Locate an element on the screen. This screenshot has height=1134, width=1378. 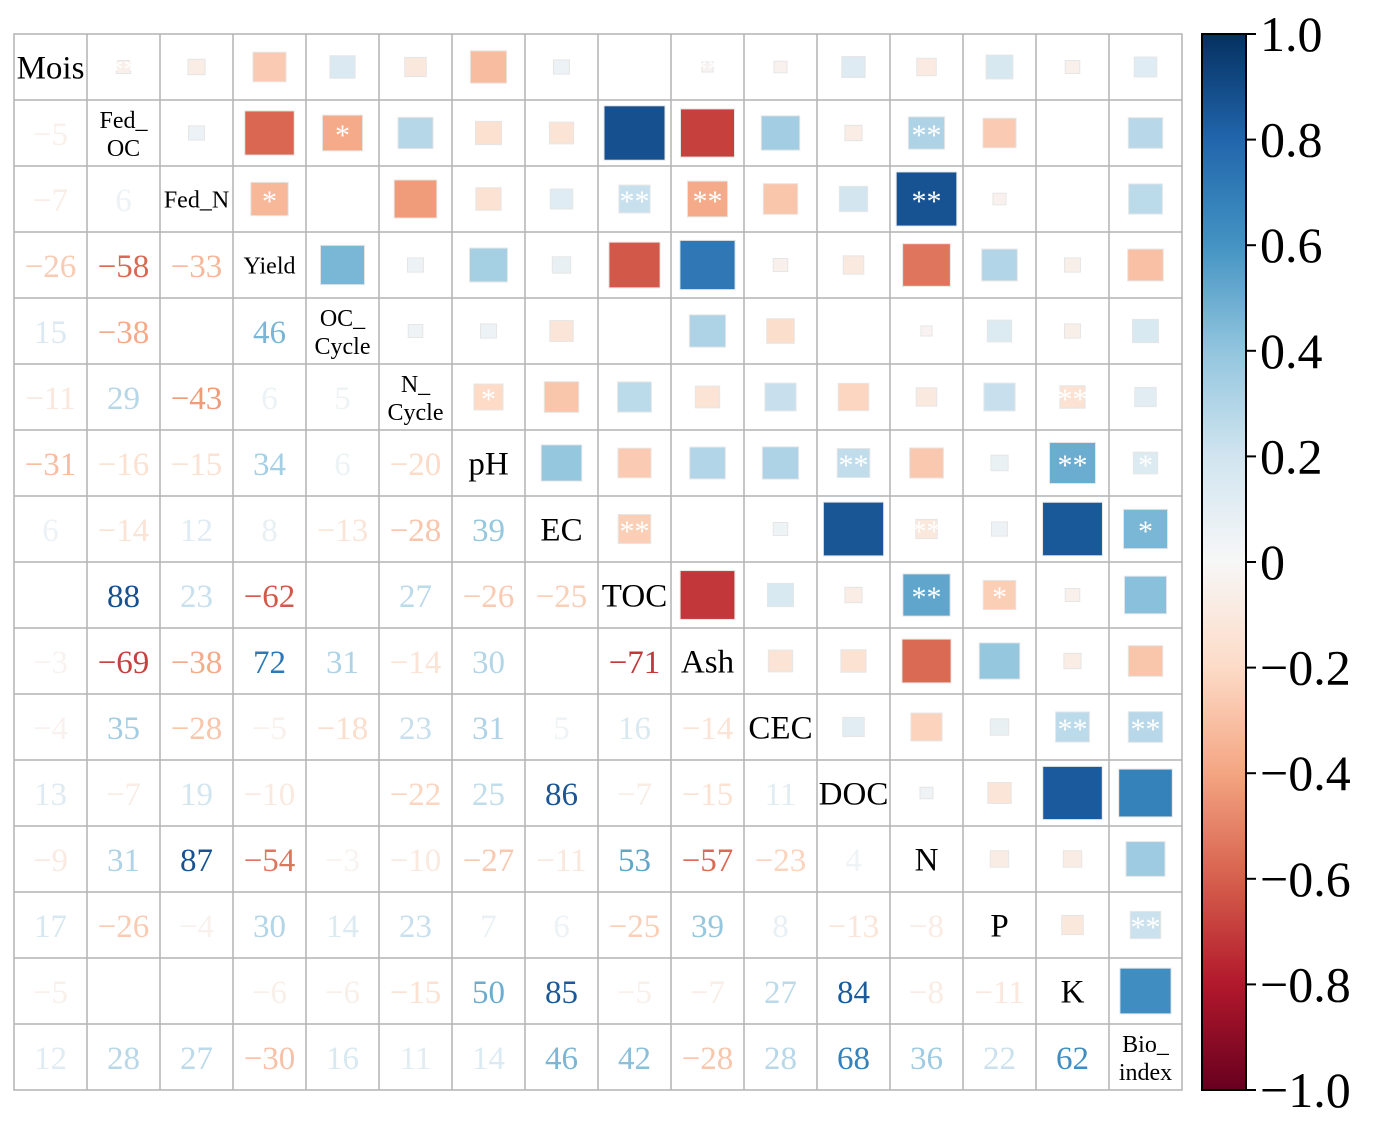
diagonal-label-ash: Ash is located at coordinates (708, 663).